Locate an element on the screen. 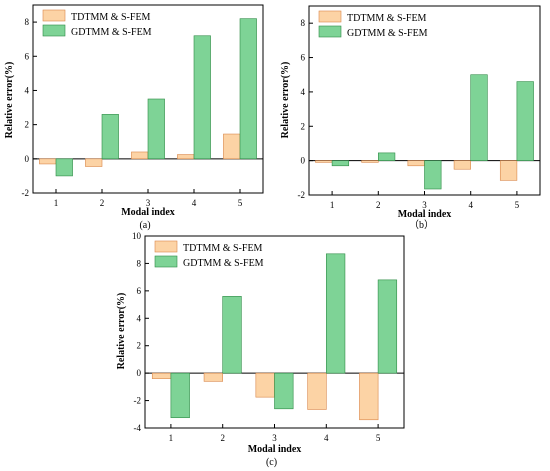 The image size is (550, 471). y-tick-label: -4 is located at coordinates (138, 428).